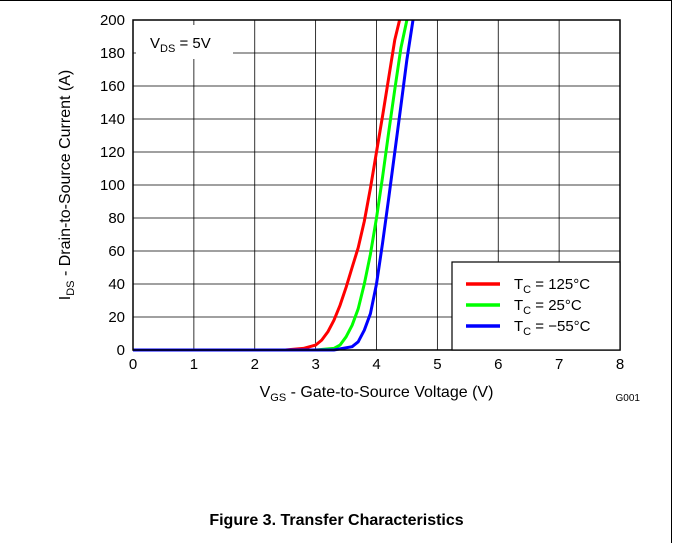 This screenshot has height=544, width=673. Describe the element at coordinates (560, 284) in the screenshot. I see `legend-label-rest-0: = 125°C` at that location.